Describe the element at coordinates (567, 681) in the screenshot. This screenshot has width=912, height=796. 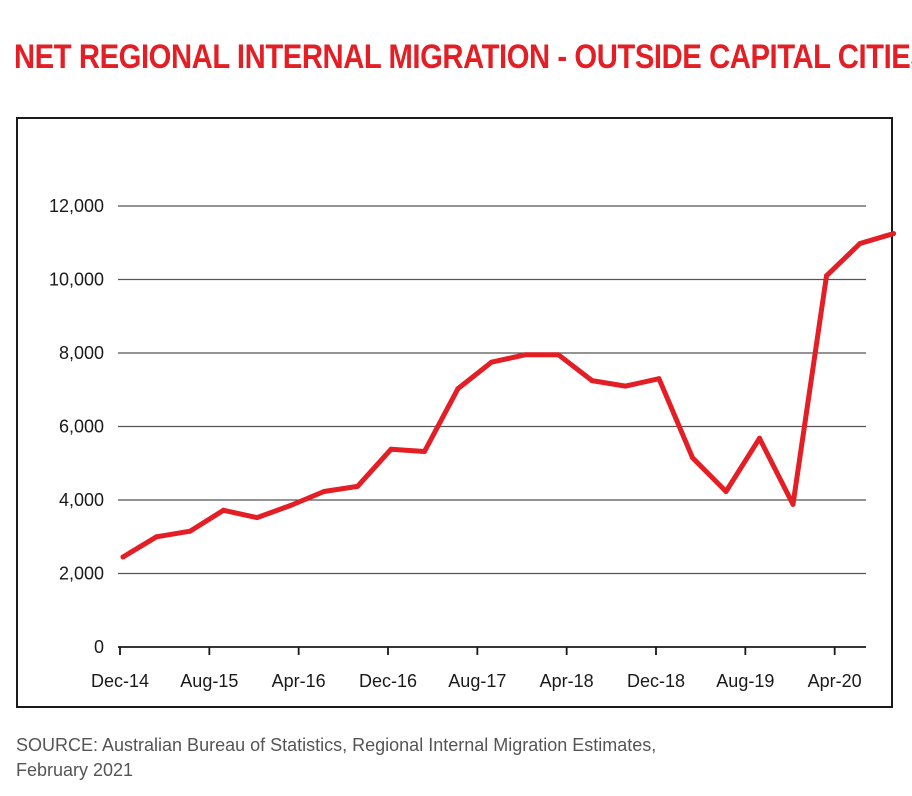
I see `x-tick-label: Apr-18` at that location.